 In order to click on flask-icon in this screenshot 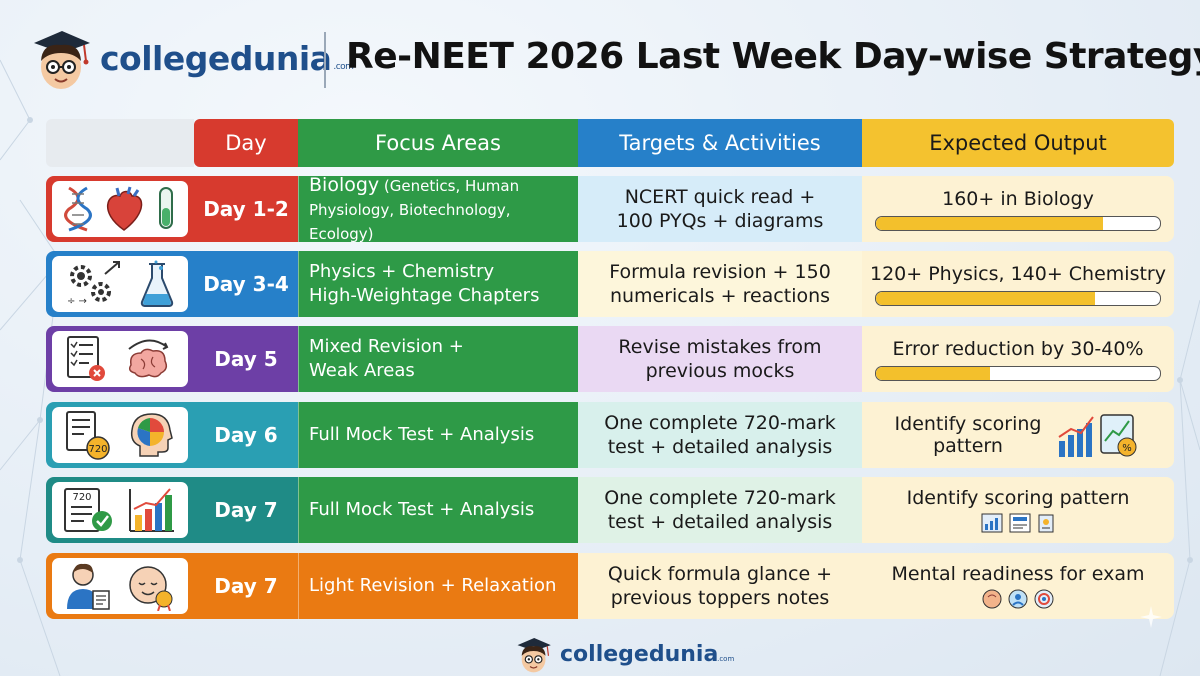, I will do `click(157, 283)`.